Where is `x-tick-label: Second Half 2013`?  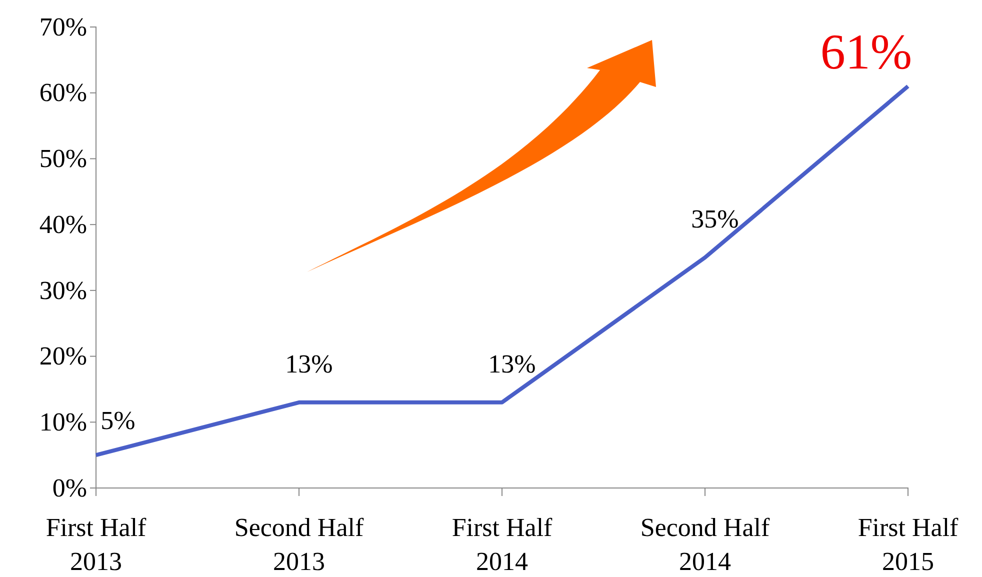 x-tick-label: Second Half 2013 is located at coordinates (299, 544).